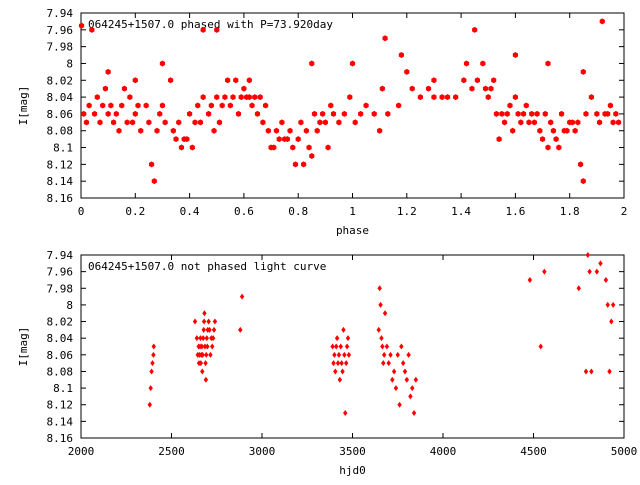 Image resolution: width=640 pixels, height=485 pixels. I want to click on y-tick-label: 8.04, so click(60, 338).